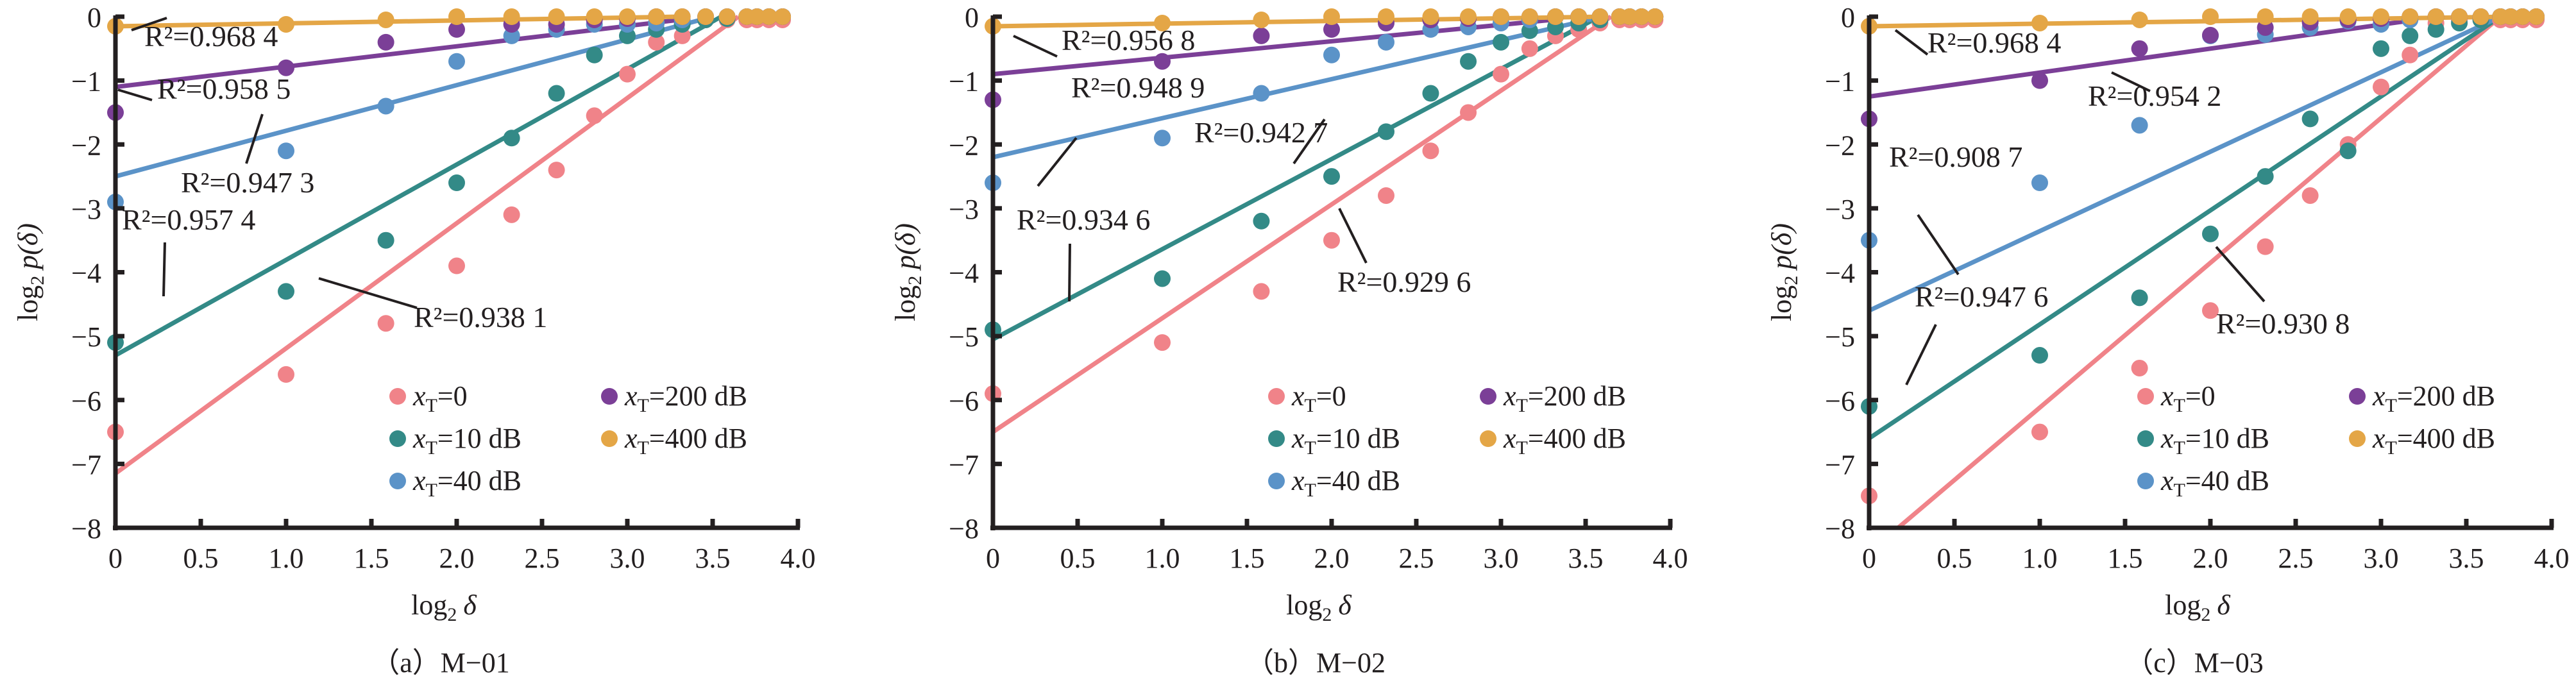 This screenshot has height=683, width=2576. Describe the element at coordinates (915, 280) in the screenshot. I see `y-axis-title-sub: 2` at that location.